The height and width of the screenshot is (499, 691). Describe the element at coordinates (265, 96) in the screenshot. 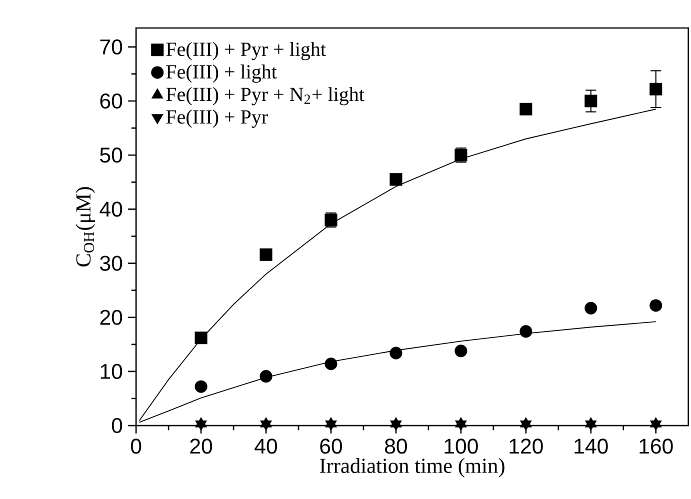

I see `legend-label: Fe(III) + Pyr + N$_{2}$+ light` at that location.